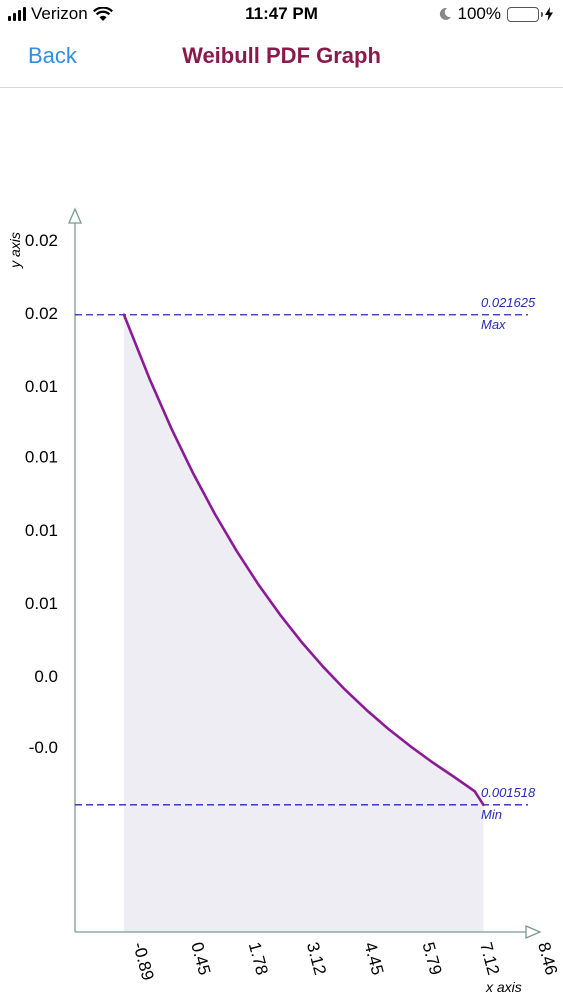 The height and width of the screenshot is (1000, 563). I want to click on reference-tag-max: Max, so click(493, 324).